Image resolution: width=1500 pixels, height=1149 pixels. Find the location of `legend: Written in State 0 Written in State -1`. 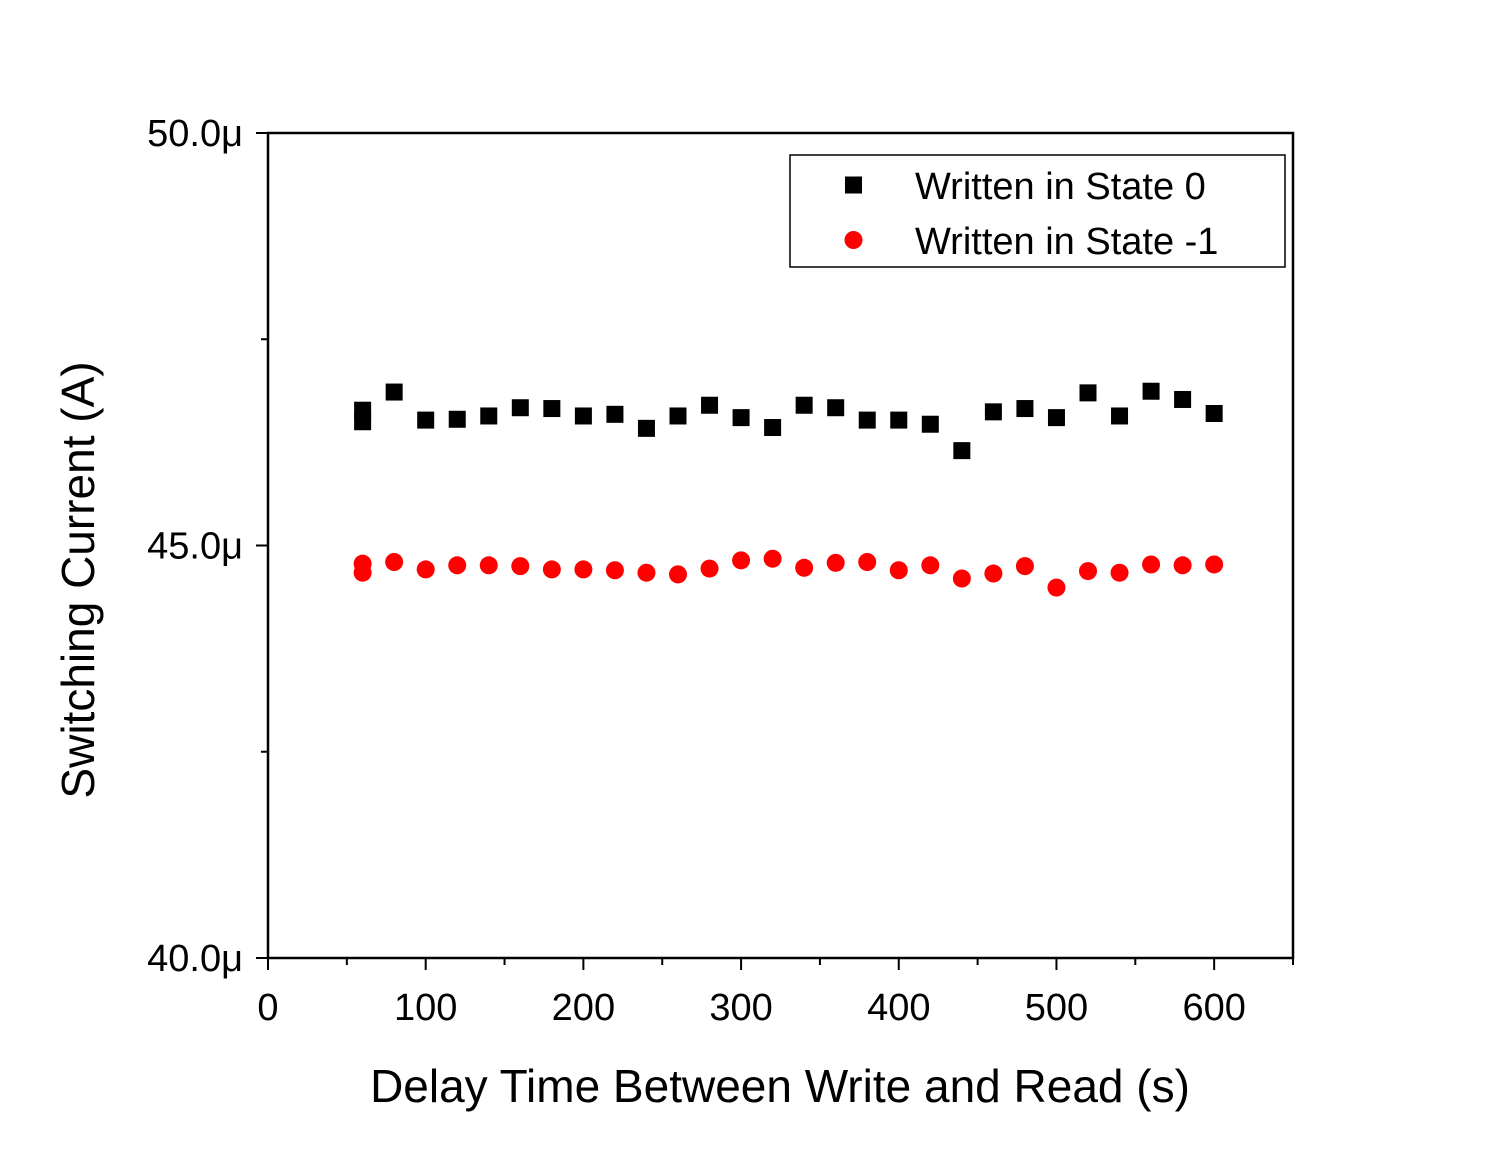

legend: Written in State 0 Written in State -1 is located at coordinates (1037, 211).